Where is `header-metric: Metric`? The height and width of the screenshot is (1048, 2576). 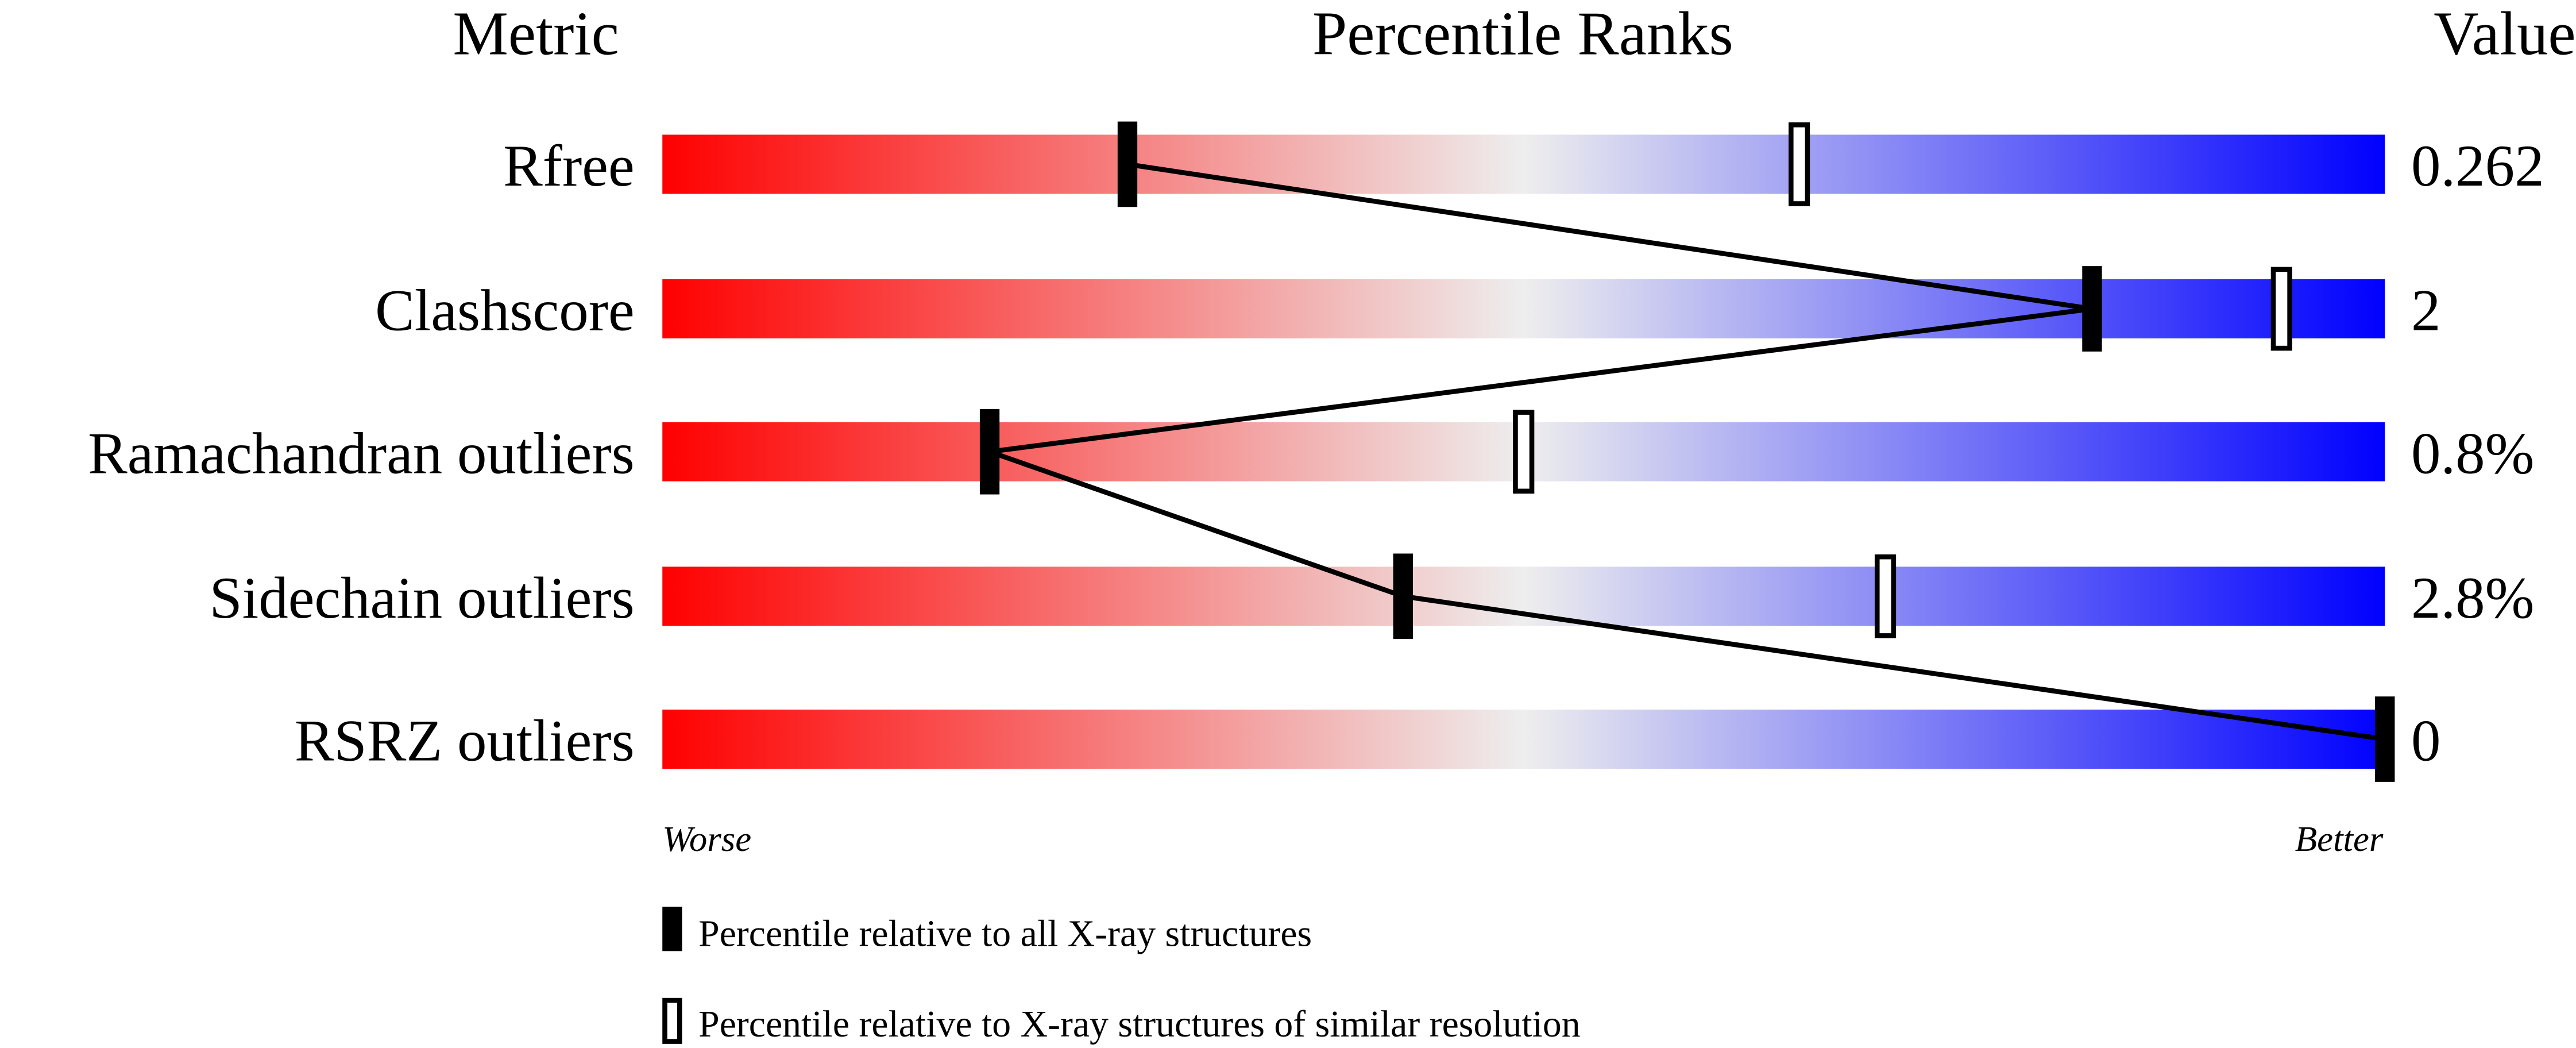 header-metric: Metric is located at coordinates (536, 34).